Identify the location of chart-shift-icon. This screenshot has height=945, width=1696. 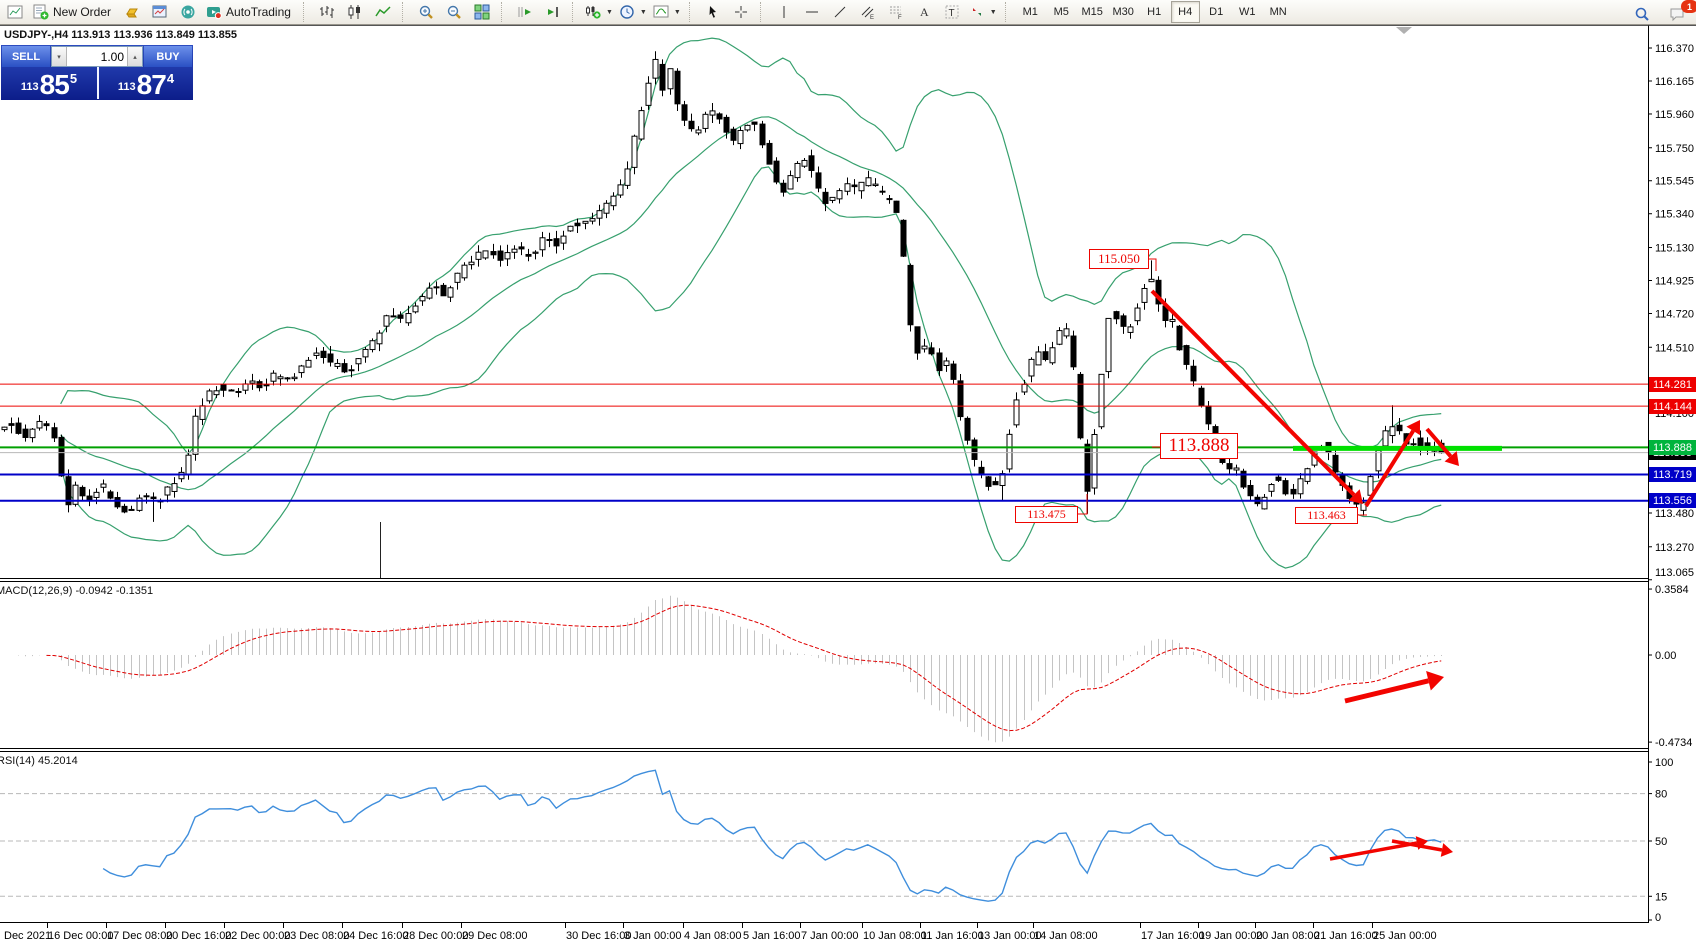
(552, 12).